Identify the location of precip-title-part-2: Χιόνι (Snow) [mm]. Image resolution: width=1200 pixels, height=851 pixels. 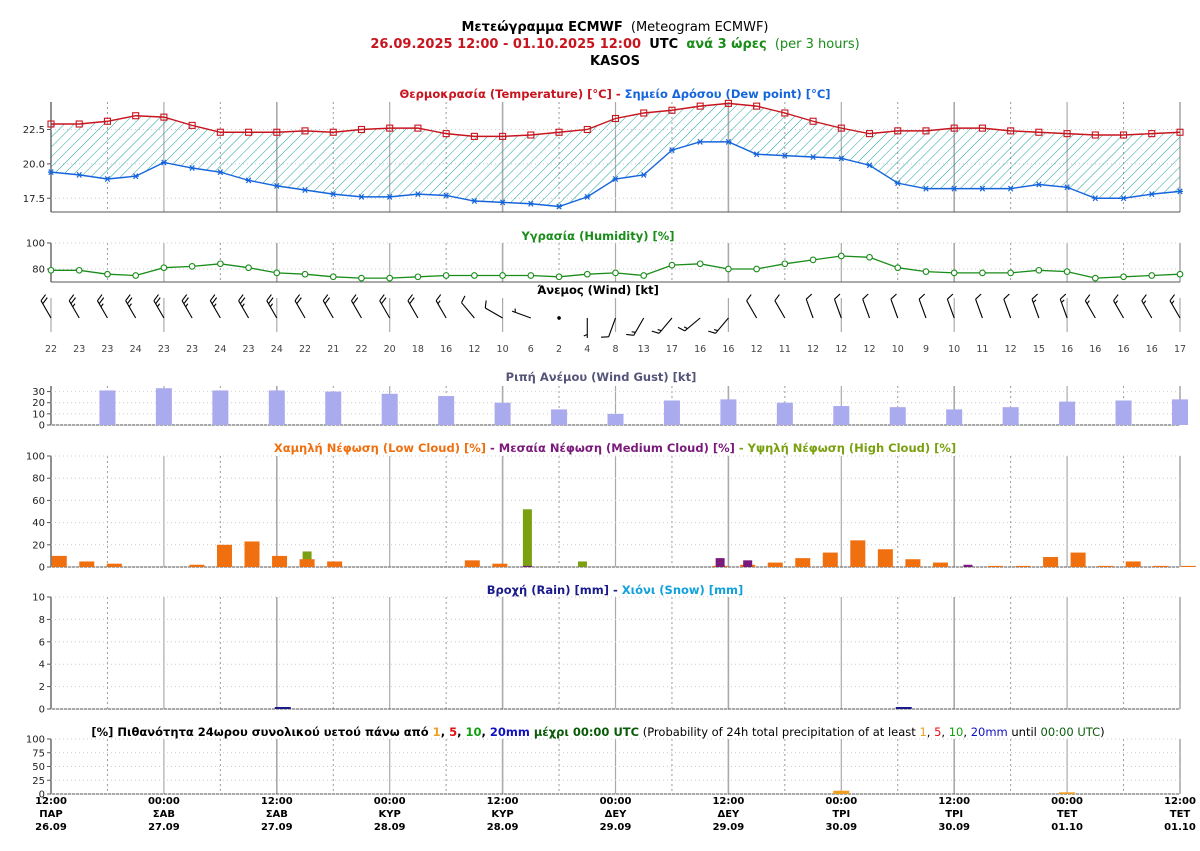
(683, 590).